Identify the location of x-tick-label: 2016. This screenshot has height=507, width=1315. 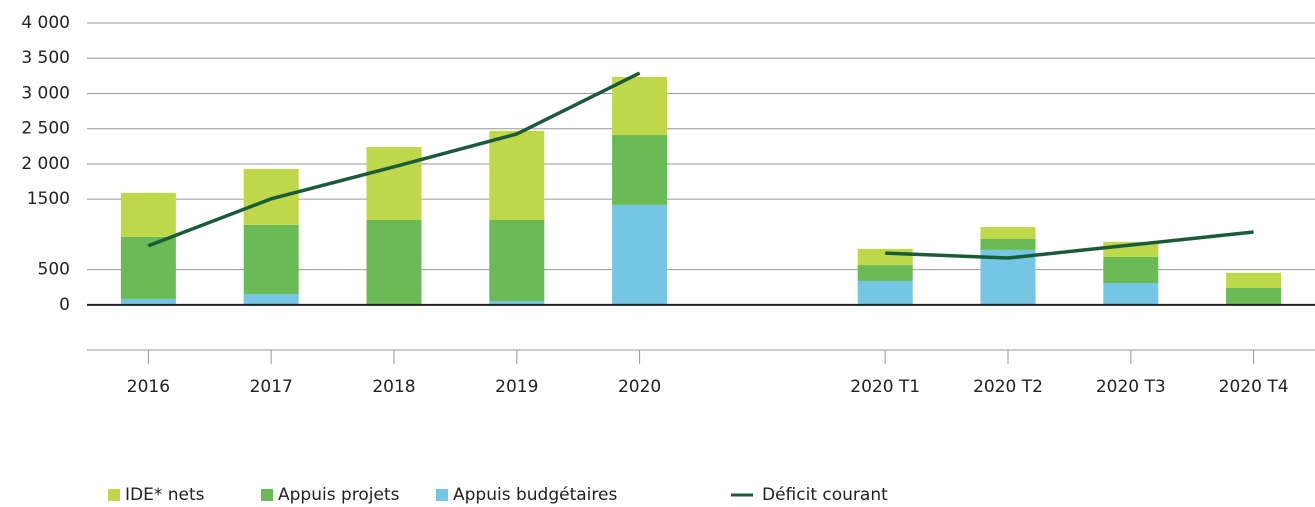
(148, 387).